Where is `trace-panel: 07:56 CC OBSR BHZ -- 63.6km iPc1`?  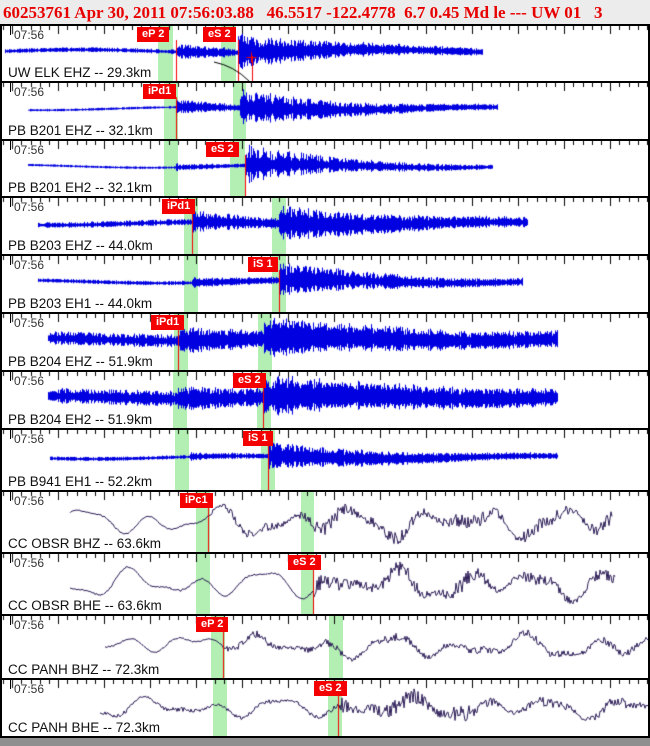 trace-panel: 07:56 CC OBSR BHZ -- 63.6km iPc1 is located at coordinates (325, 523).